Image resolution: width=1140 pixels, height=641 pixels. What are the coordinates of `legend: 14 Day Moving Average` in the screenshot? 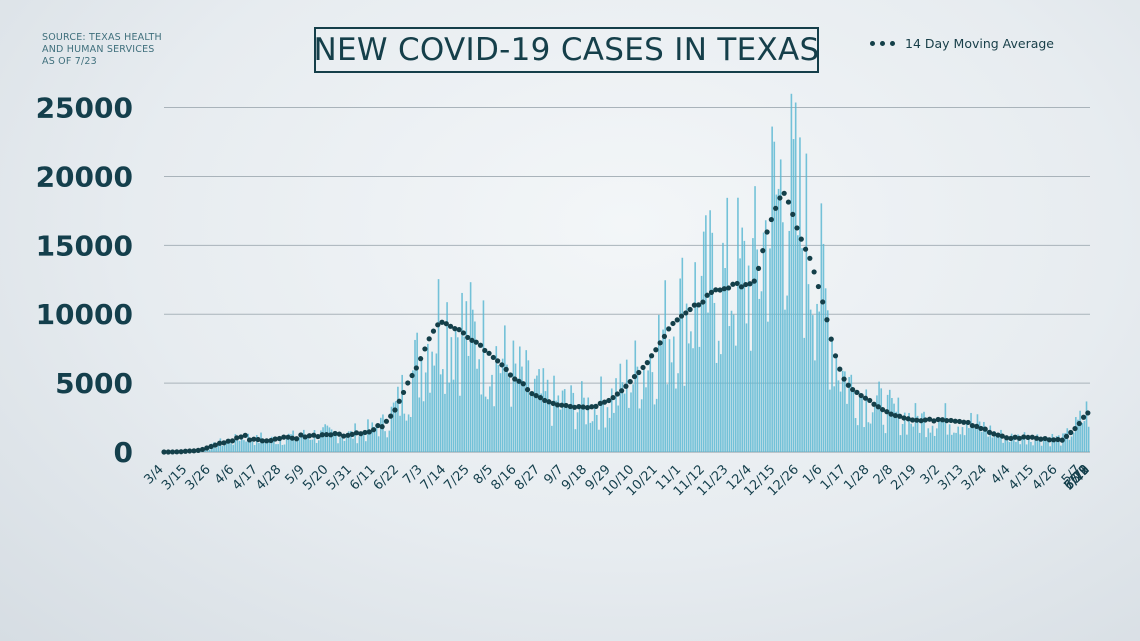 It's located at (962, 43).